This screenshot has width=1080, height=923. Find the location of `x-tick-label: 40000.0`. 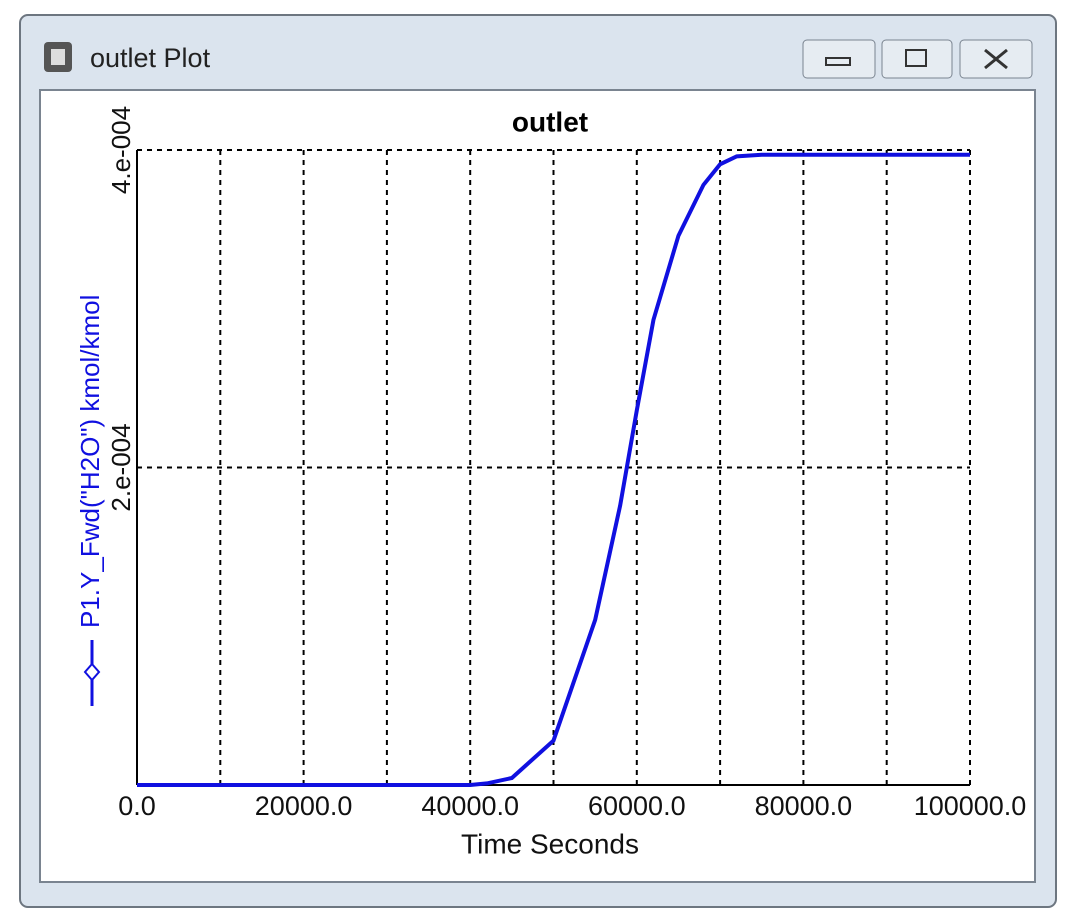

x-tick-label: 40000.0 is located at coordinates (470, 806).